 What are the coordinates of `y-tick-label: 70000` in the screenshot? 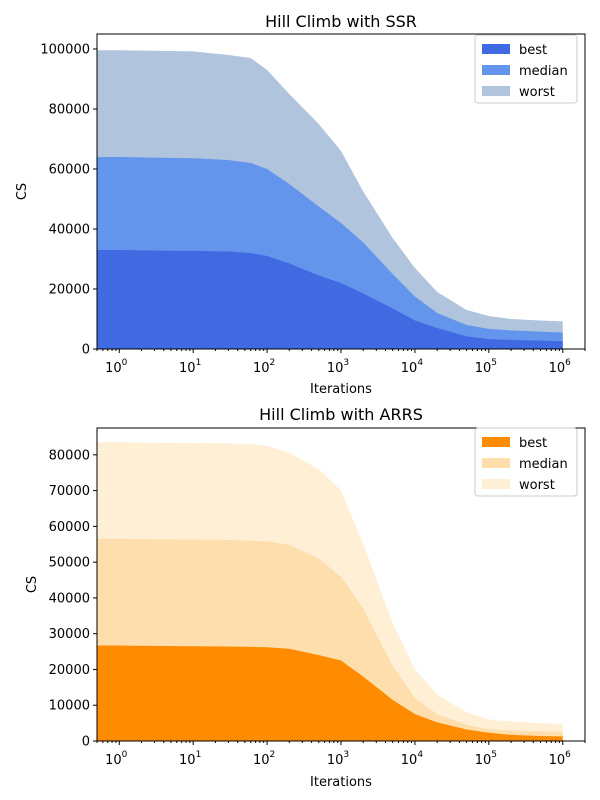 It's located at (69, 491).